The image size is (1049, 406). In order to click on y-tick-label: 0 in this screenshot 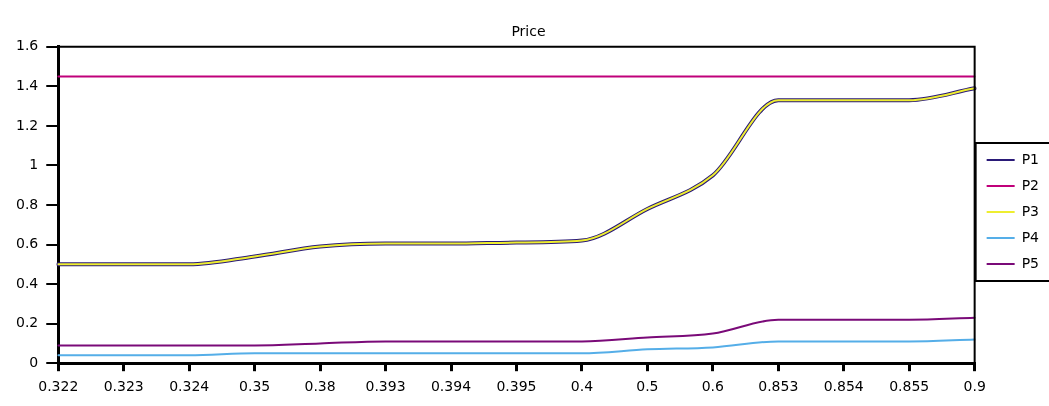, I will do `click(34, 361)`.